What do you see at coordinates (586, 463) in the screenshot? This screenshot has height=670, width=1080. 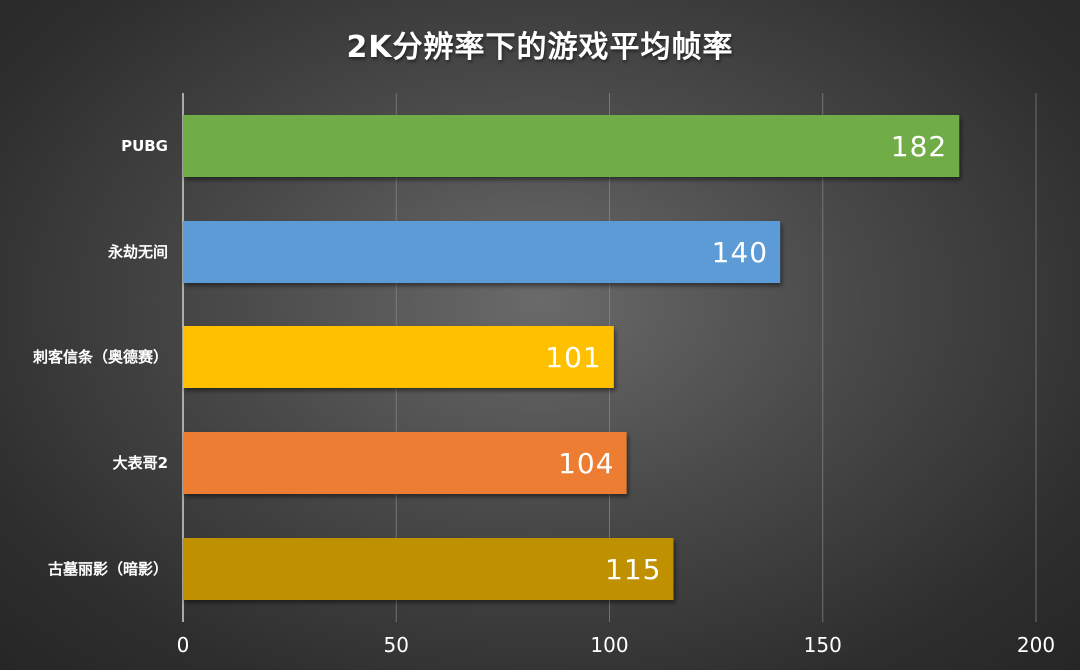 I see `data-label: 104` at bounding box center [586, 463].